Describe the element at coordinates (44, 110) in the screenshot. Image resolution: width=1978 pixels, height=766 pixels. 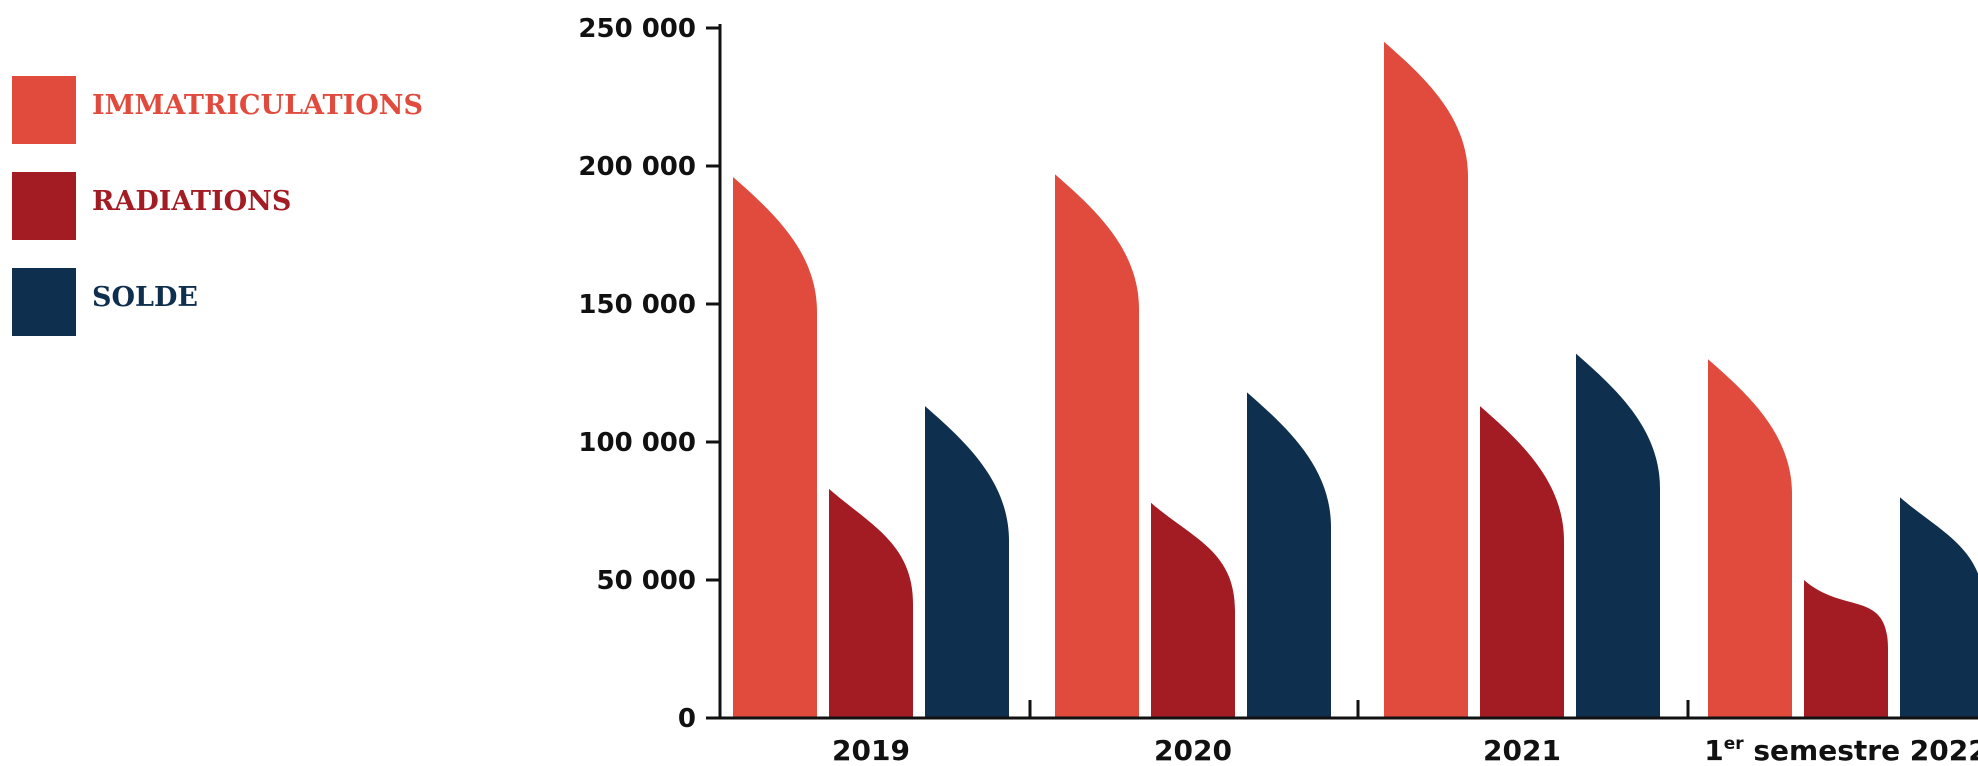
I see `legend-swatch-immatriculations` at that location.